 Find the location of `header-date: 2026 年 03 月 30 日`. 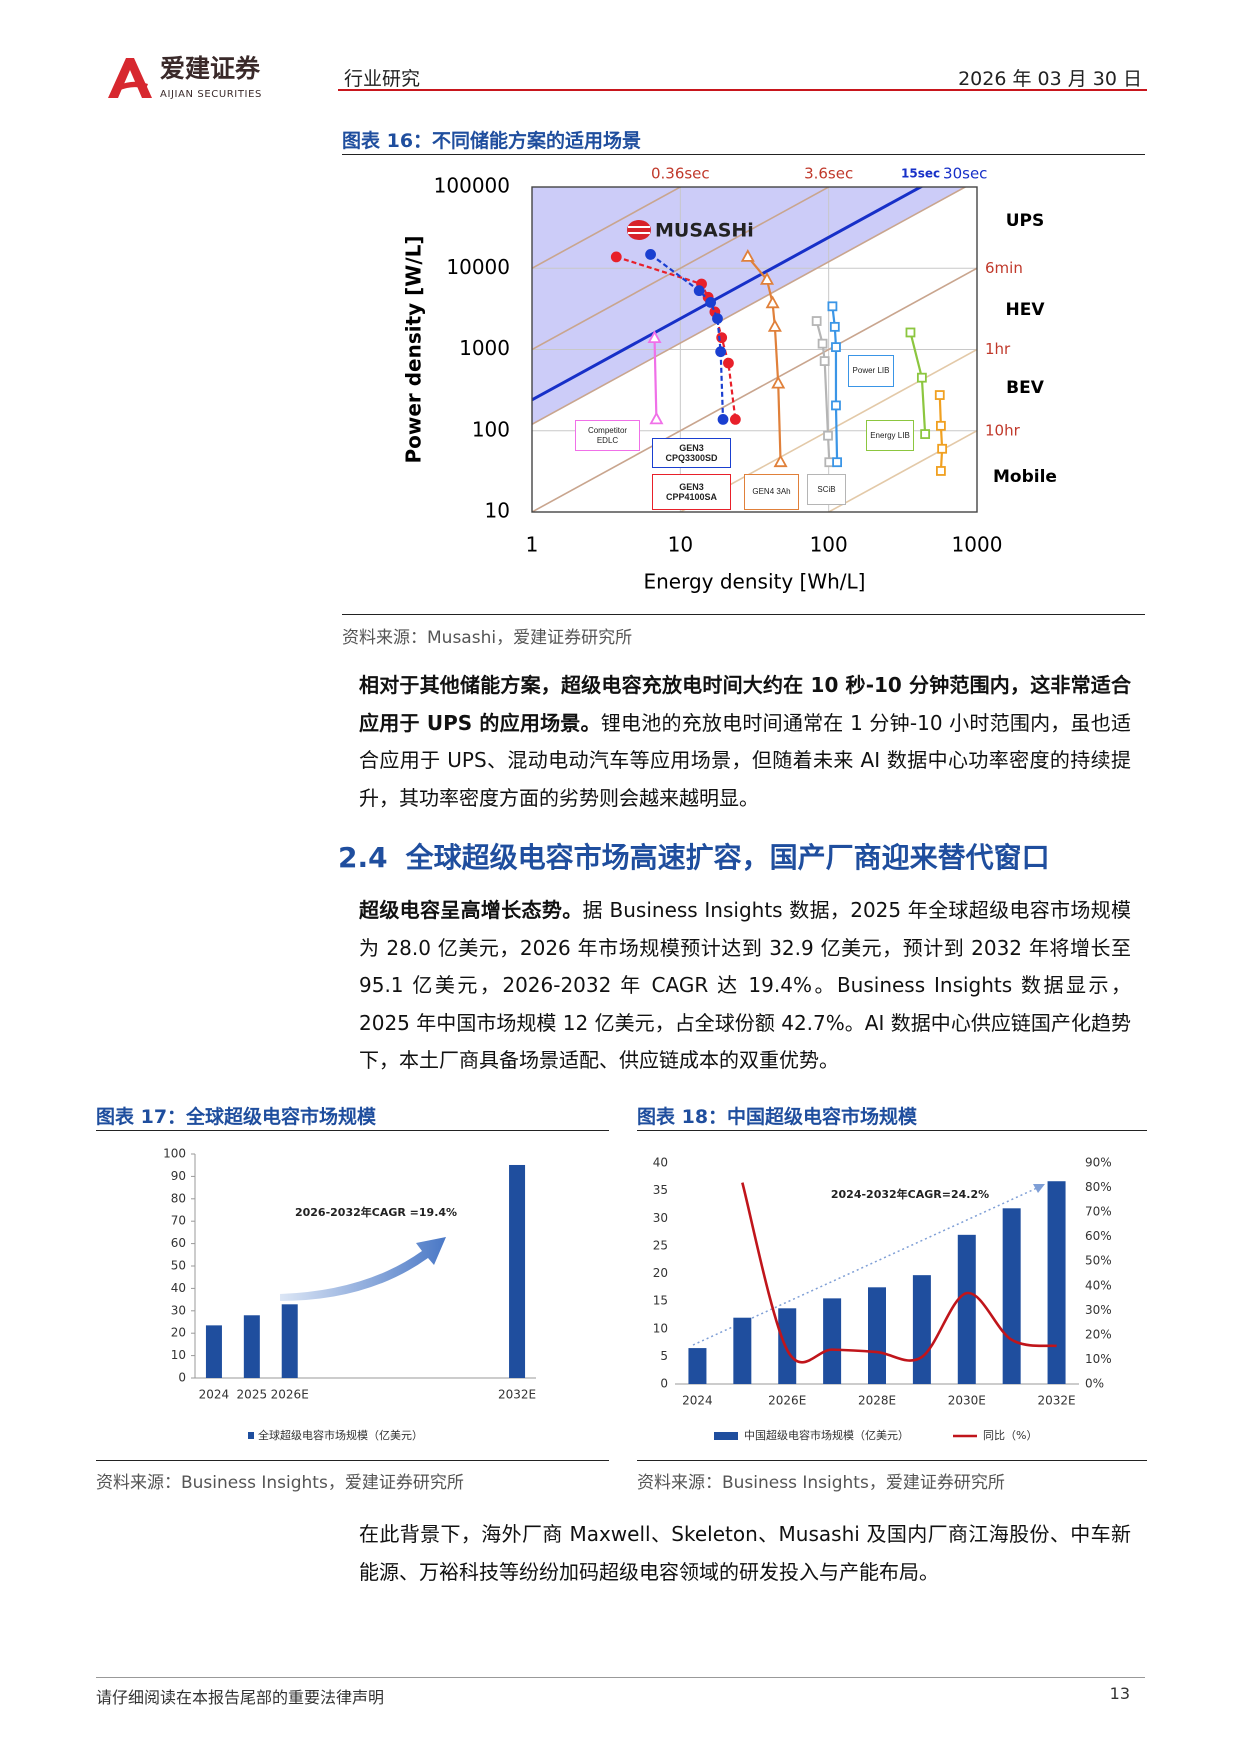

header-date: 2026 年 03 月 30 日 is located at coordinates (1050, 79).